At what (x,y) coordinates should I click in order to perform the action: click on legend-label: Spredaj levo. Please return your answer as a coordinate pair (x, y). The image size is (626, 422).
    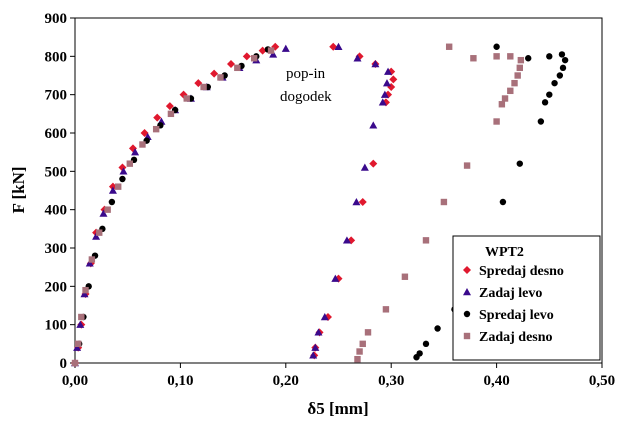
    Looking at the image, I should click on (516, 315).